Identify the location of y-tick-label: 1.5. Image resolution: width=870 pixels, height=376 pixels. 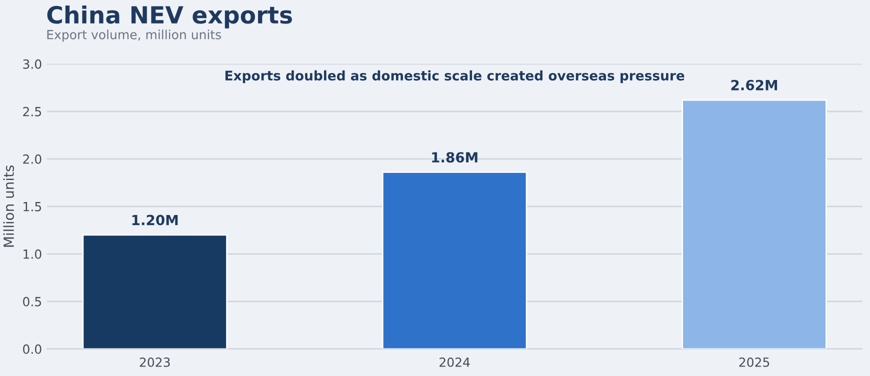
(33, 207).